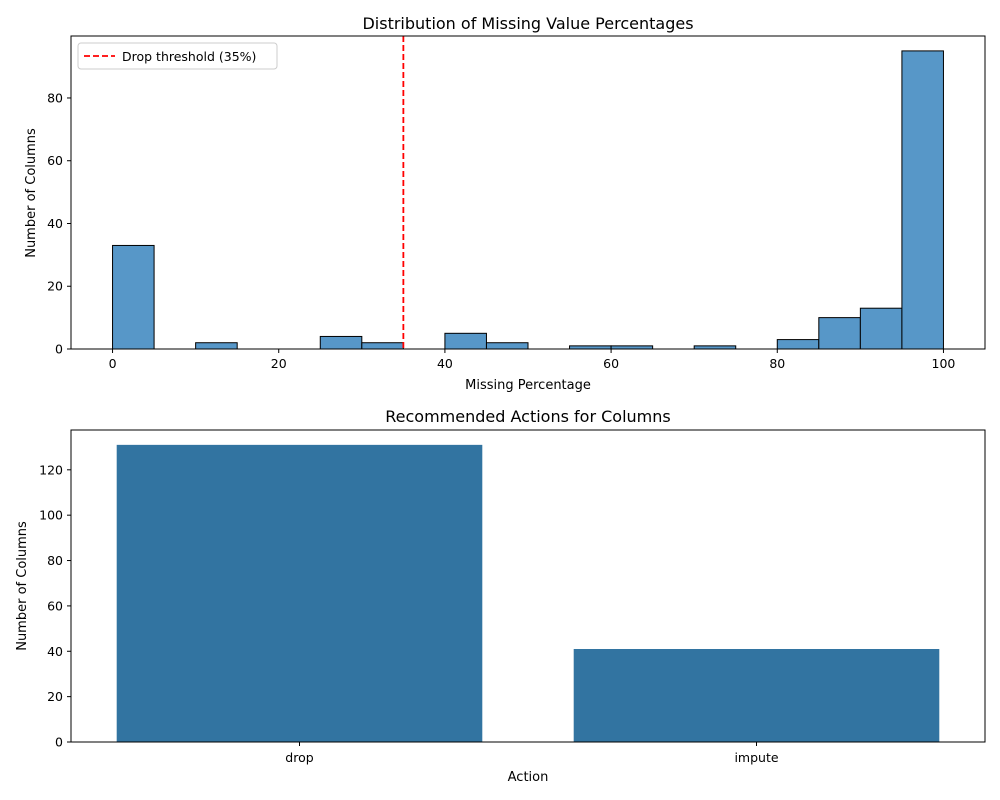 The height and width of the screenshot is (800, 1000). What do you see at coordinates (59, 349) in the screenshot?
I see `histogram-y-tick-label: 0` at bounding box center [59, 349].